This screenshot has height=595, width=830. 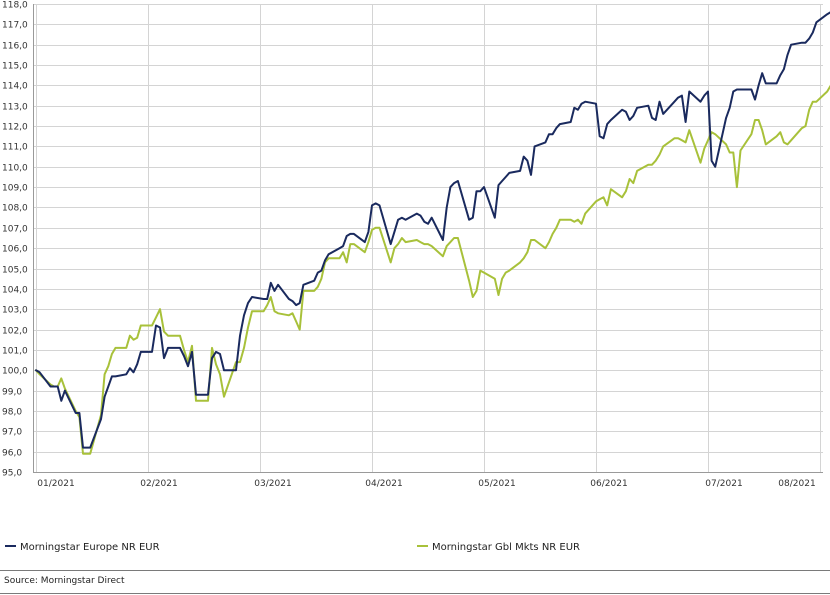 I want to click on y-tick-label: 116,0, so click(x=15, y=47).